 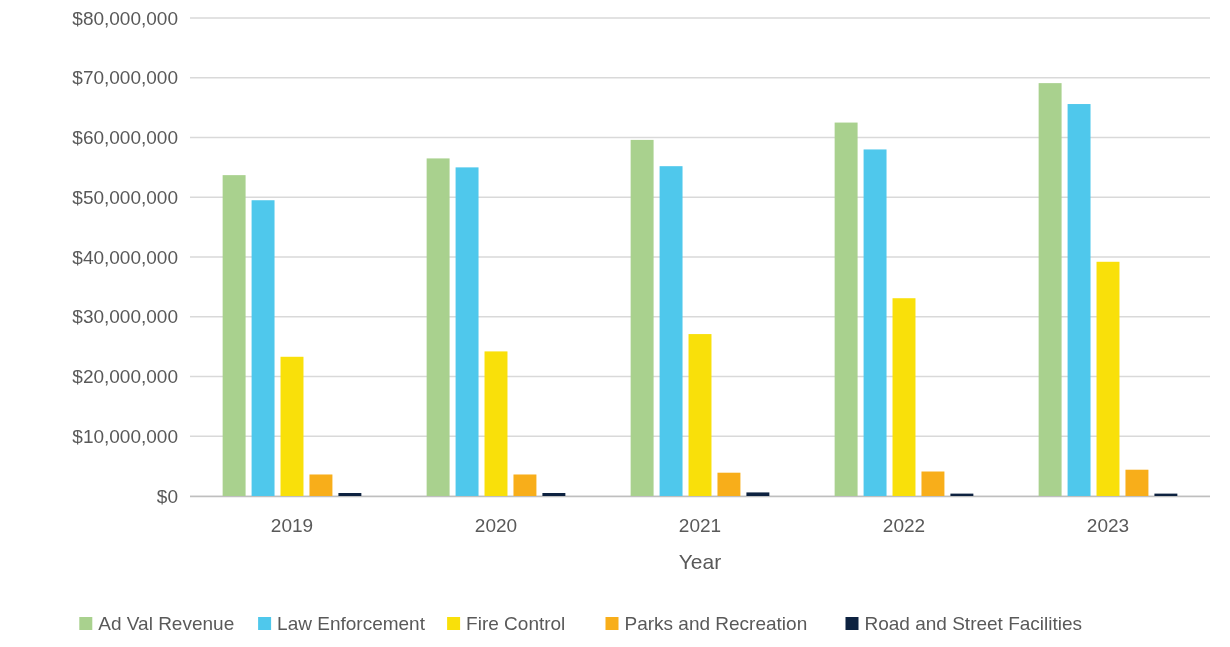 What do you see at coordinates (125, 138) in the screenshot?
I see `y-tick-label: $60,000,000` at bounding box center [125, 138].